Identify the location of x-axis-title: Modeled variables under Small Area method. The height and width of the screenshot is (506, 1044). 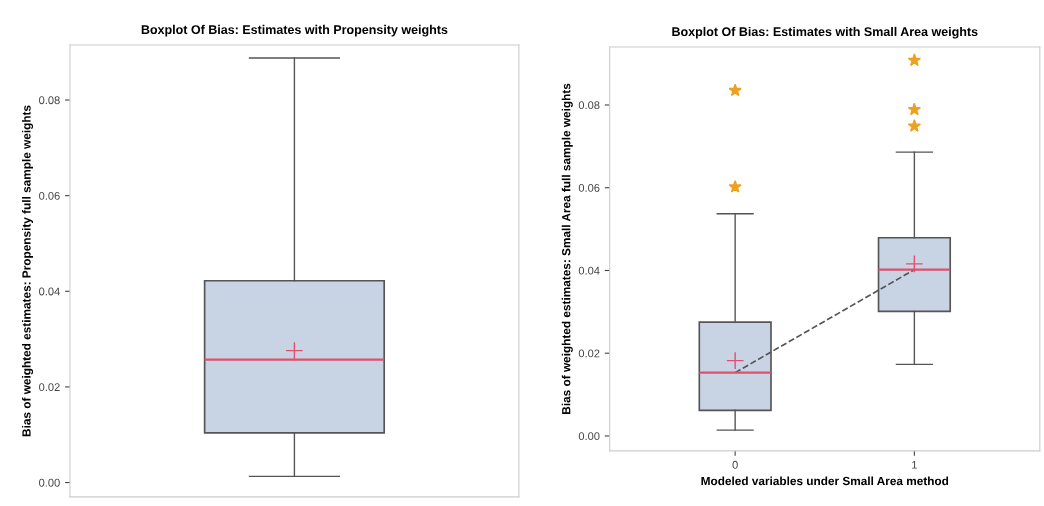
(825, 481).